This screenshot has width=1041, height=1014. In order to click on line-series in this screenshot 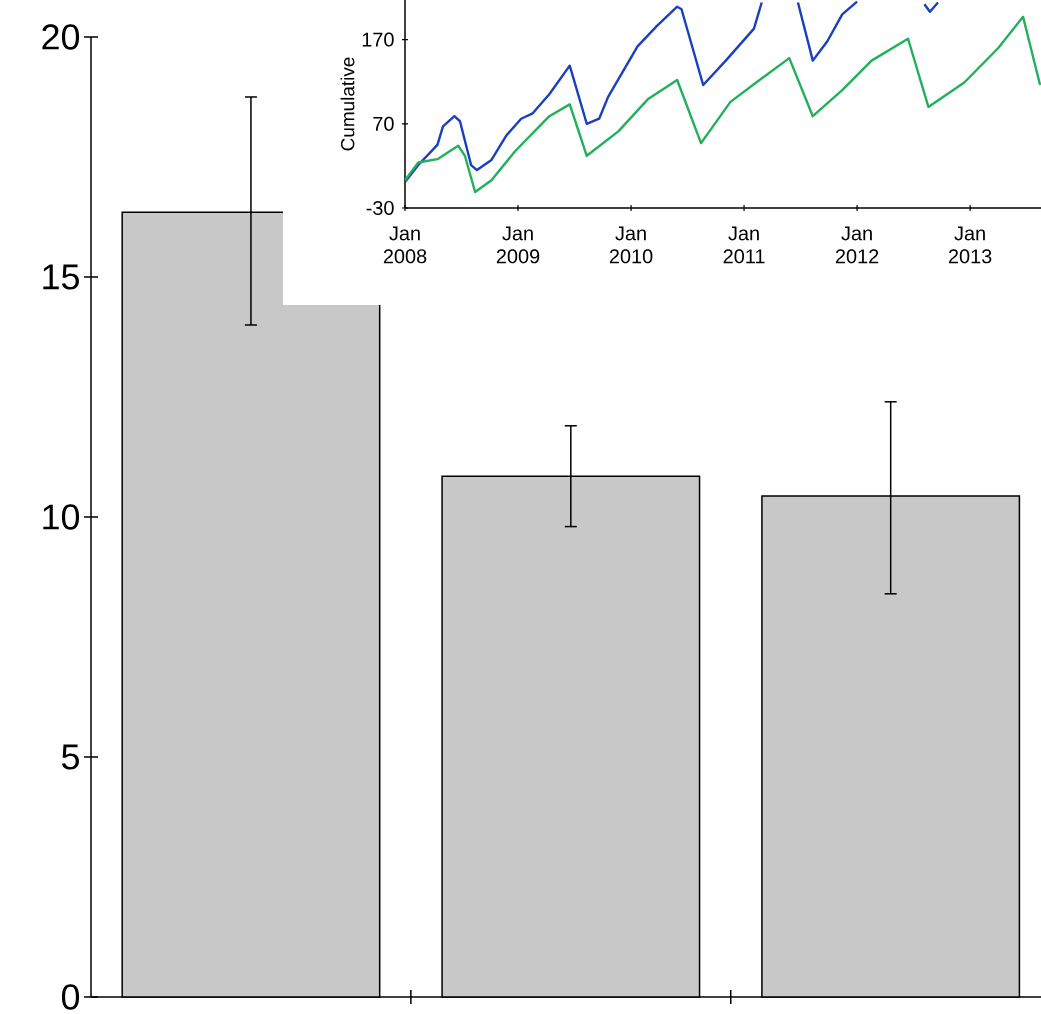, I will do `click(723, 104)`.